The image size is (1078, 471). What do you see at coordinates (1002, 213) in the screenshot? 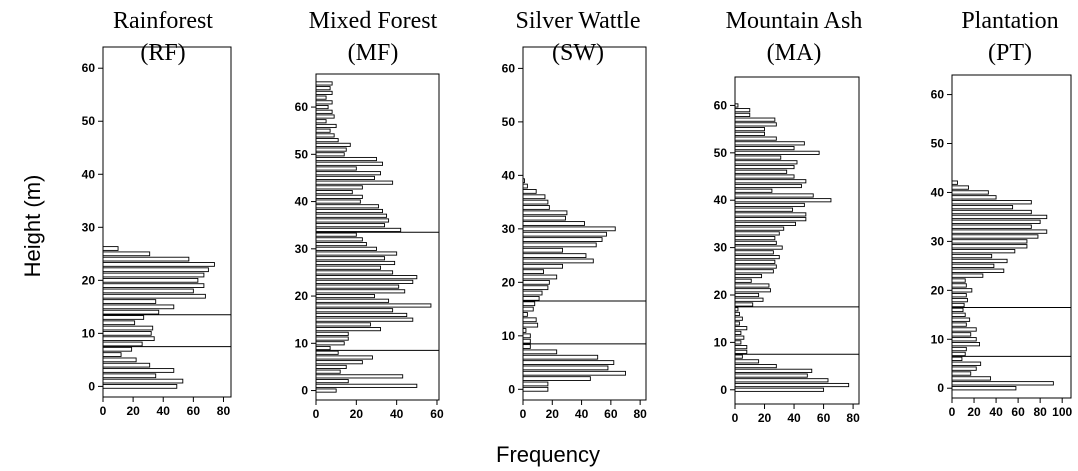
I see `panel-5: Plantation (PT) 0 10 20 30 40 50 60 0 20 40 60 80 100` at bounding box center [1002, 213].